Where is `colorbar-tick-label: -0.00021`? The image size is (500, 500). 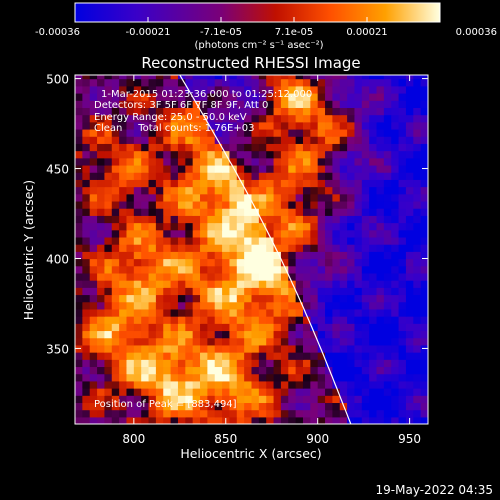
colorbar-tick-label: -0.00021 is located at coordinates (148, 32).